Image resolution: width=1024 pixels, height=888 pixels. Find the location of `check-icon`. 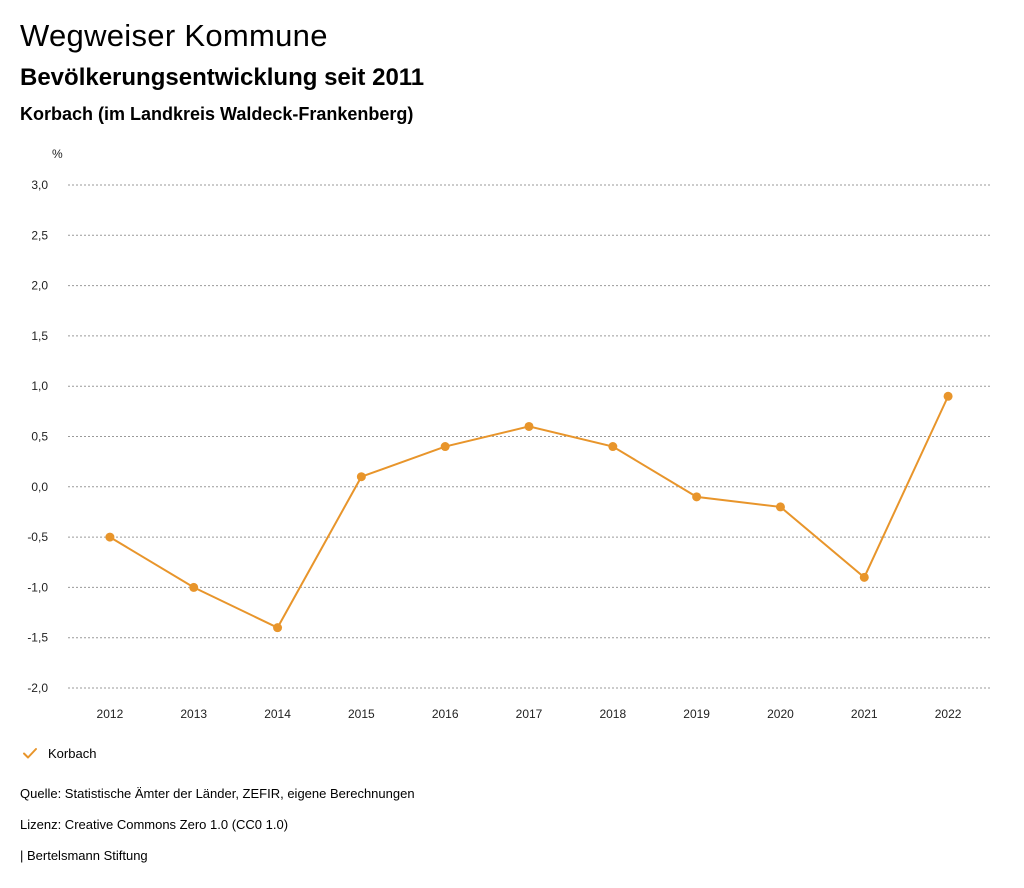

check-icon is located at coordinates (30, 753).